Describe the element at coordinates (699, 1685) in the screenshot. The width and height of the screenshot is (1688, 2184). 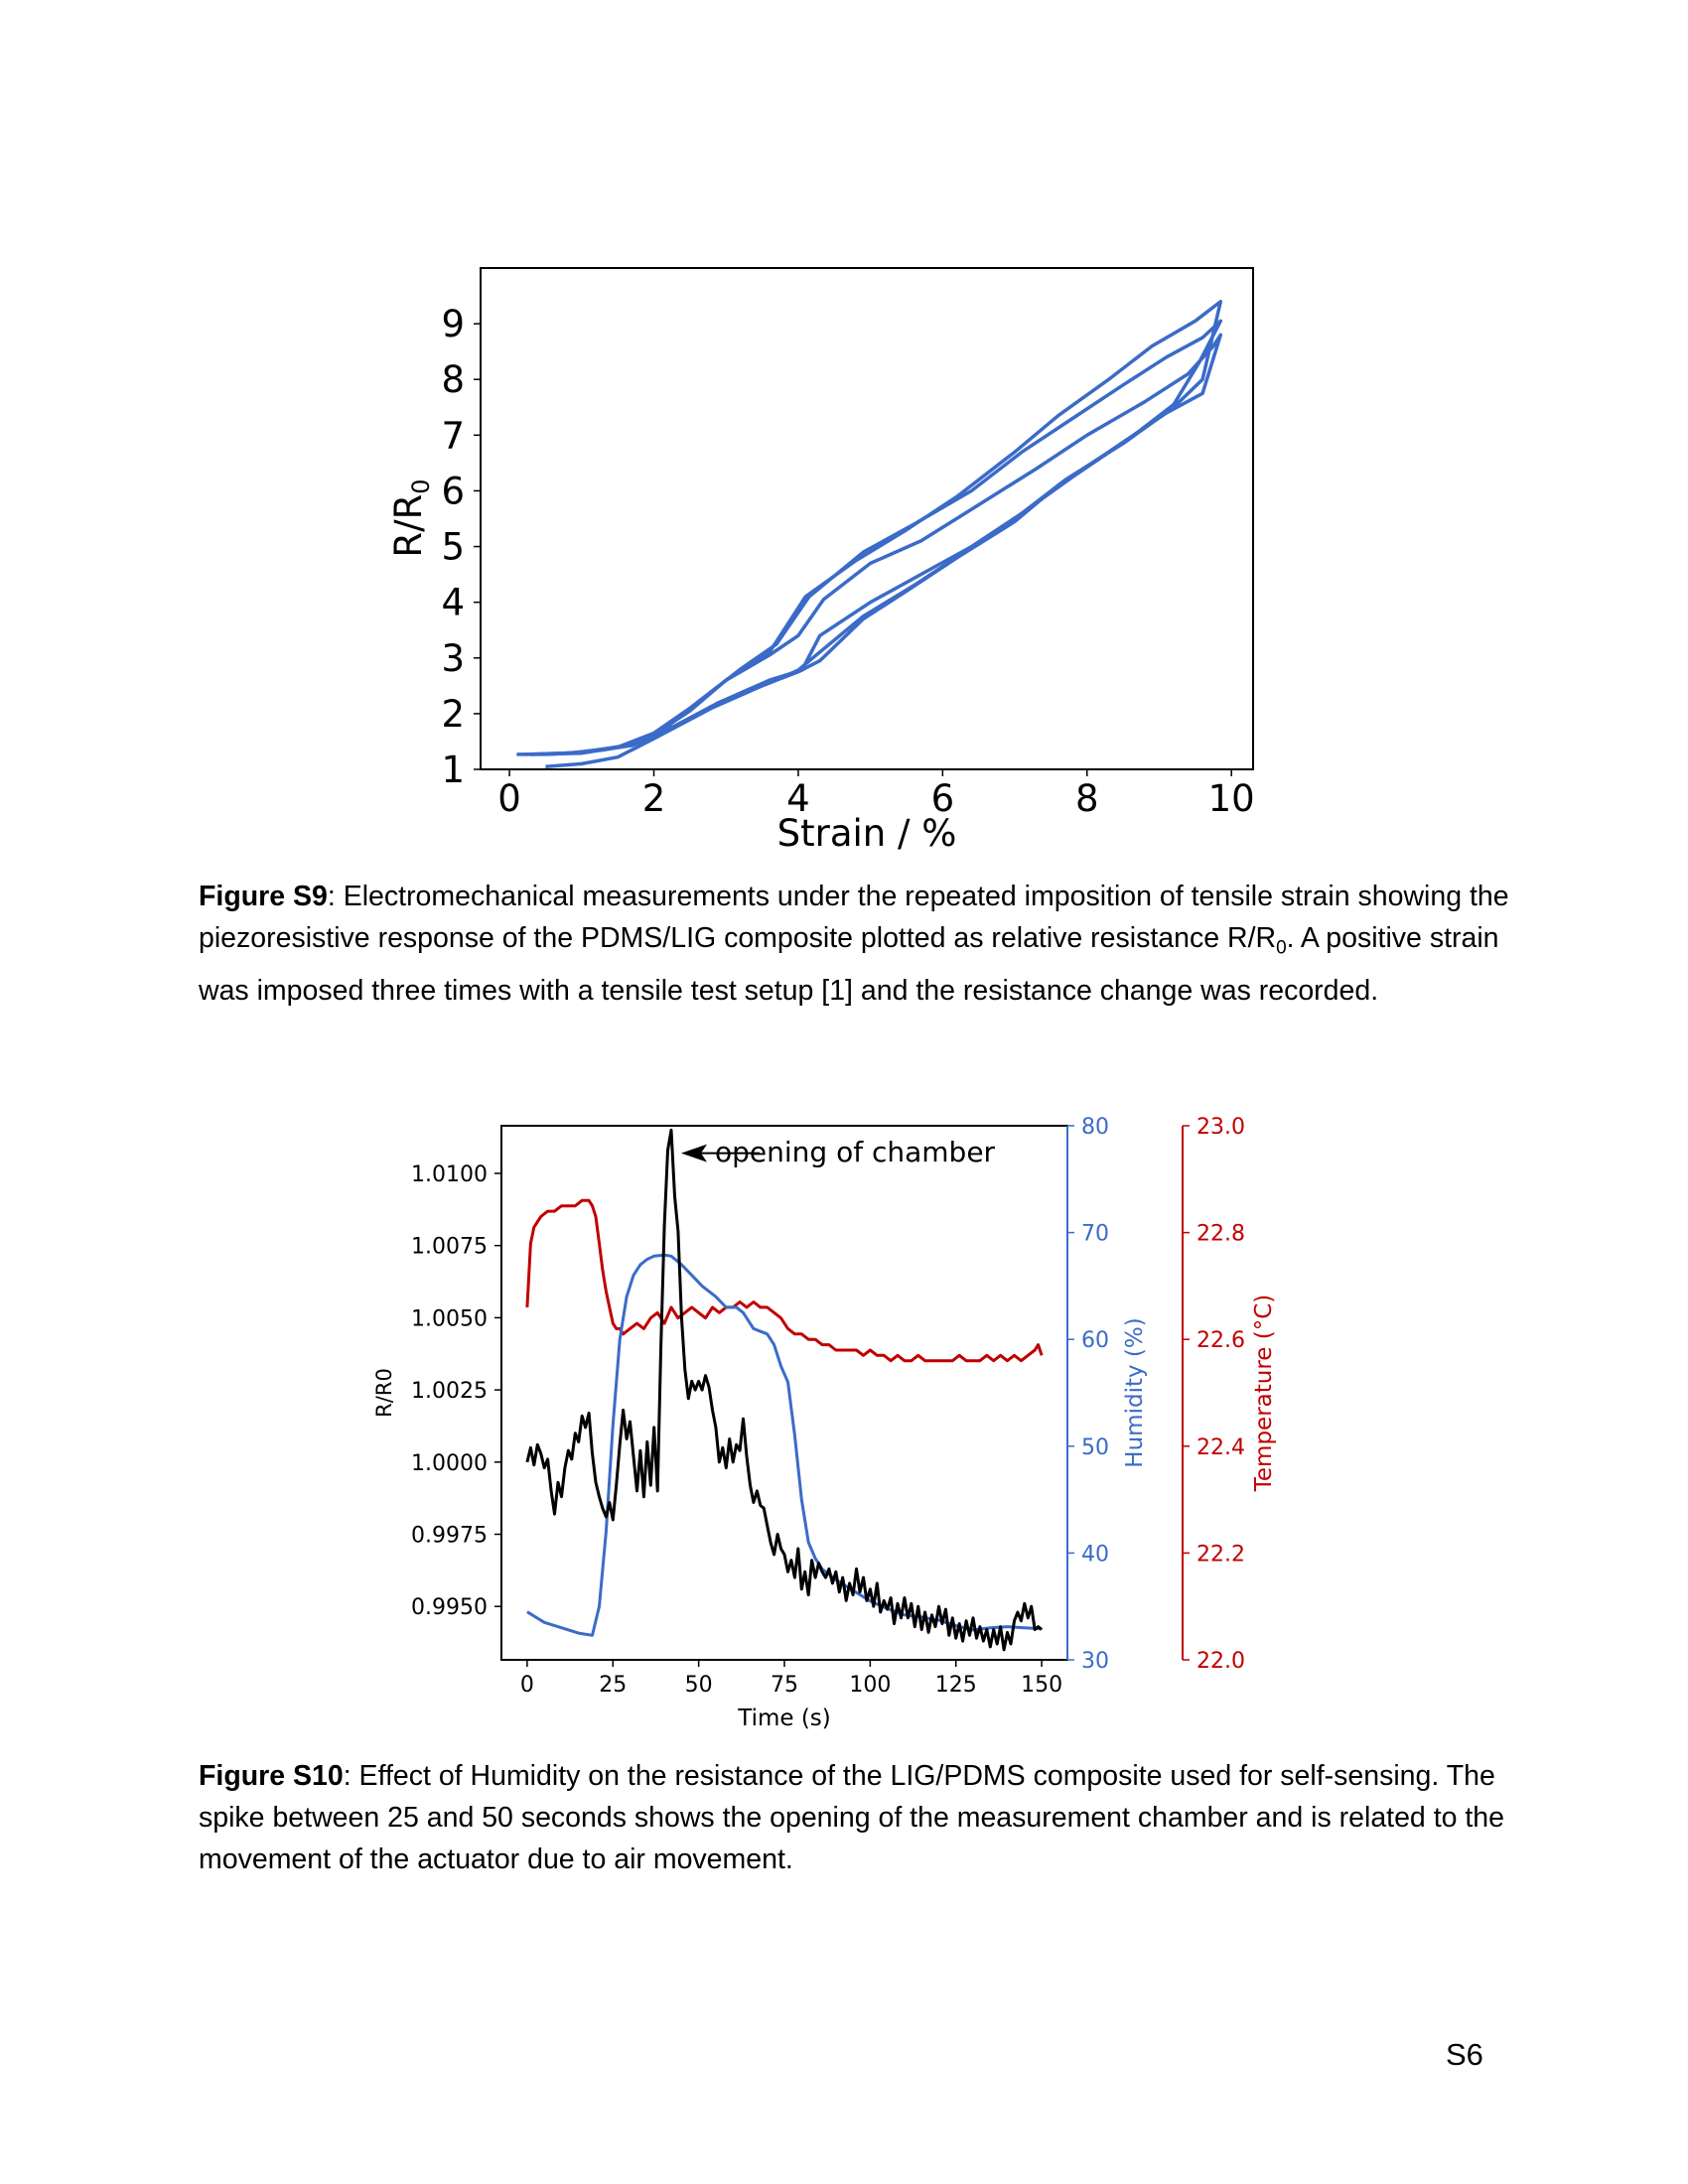
I see `fig10-x-tick-label: 50` at that location.